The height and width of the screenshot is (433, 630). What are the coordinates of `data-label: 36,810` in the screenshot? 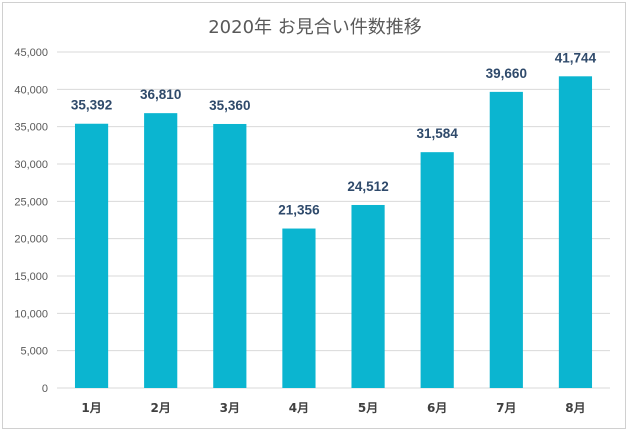 It's located at (160, 94).